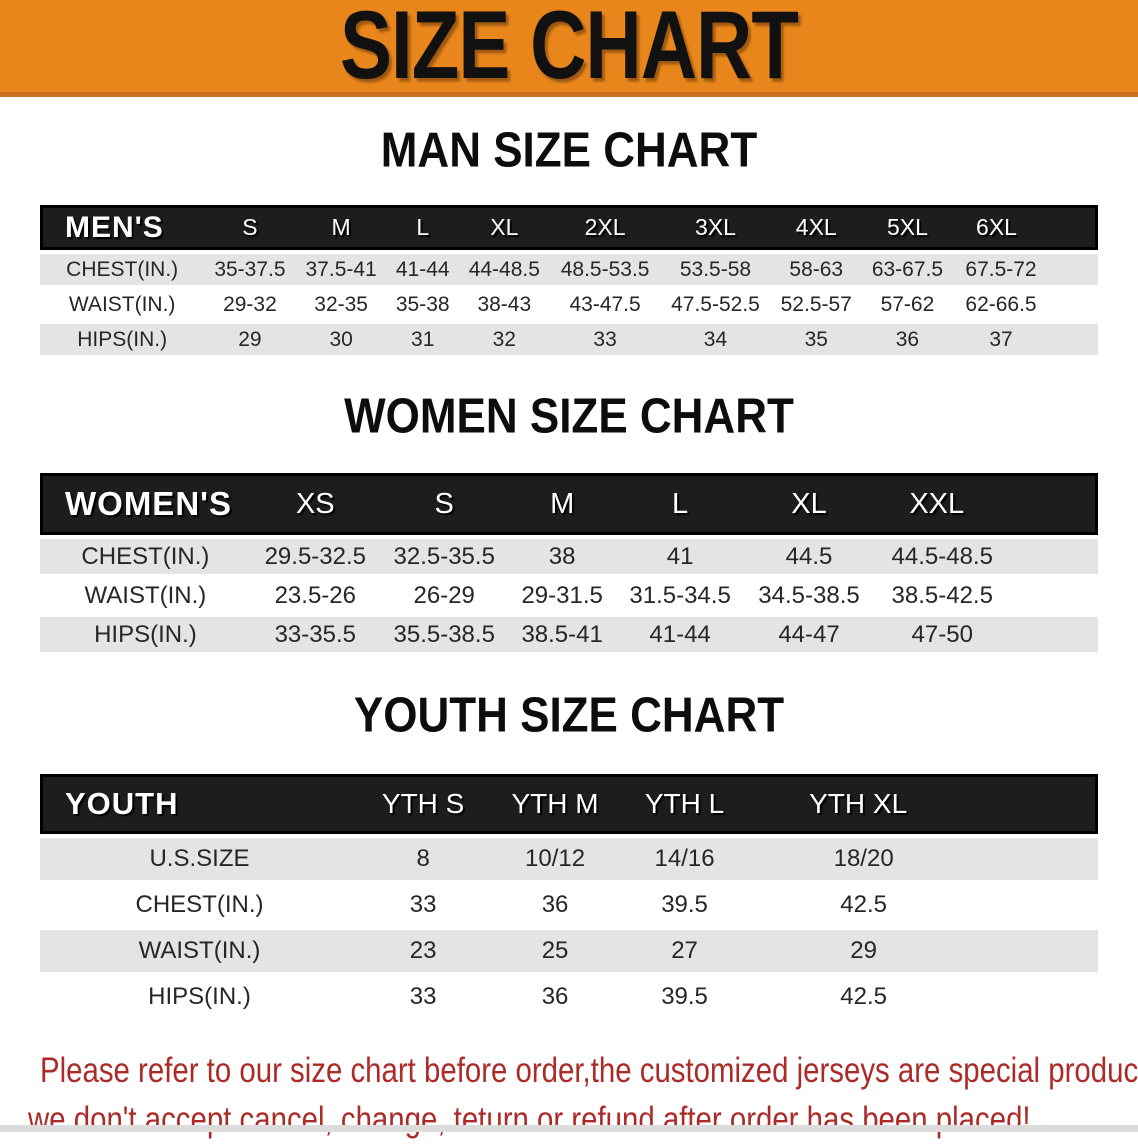  I want to click on measurement-value: 29-31.5, so click(562, 595).